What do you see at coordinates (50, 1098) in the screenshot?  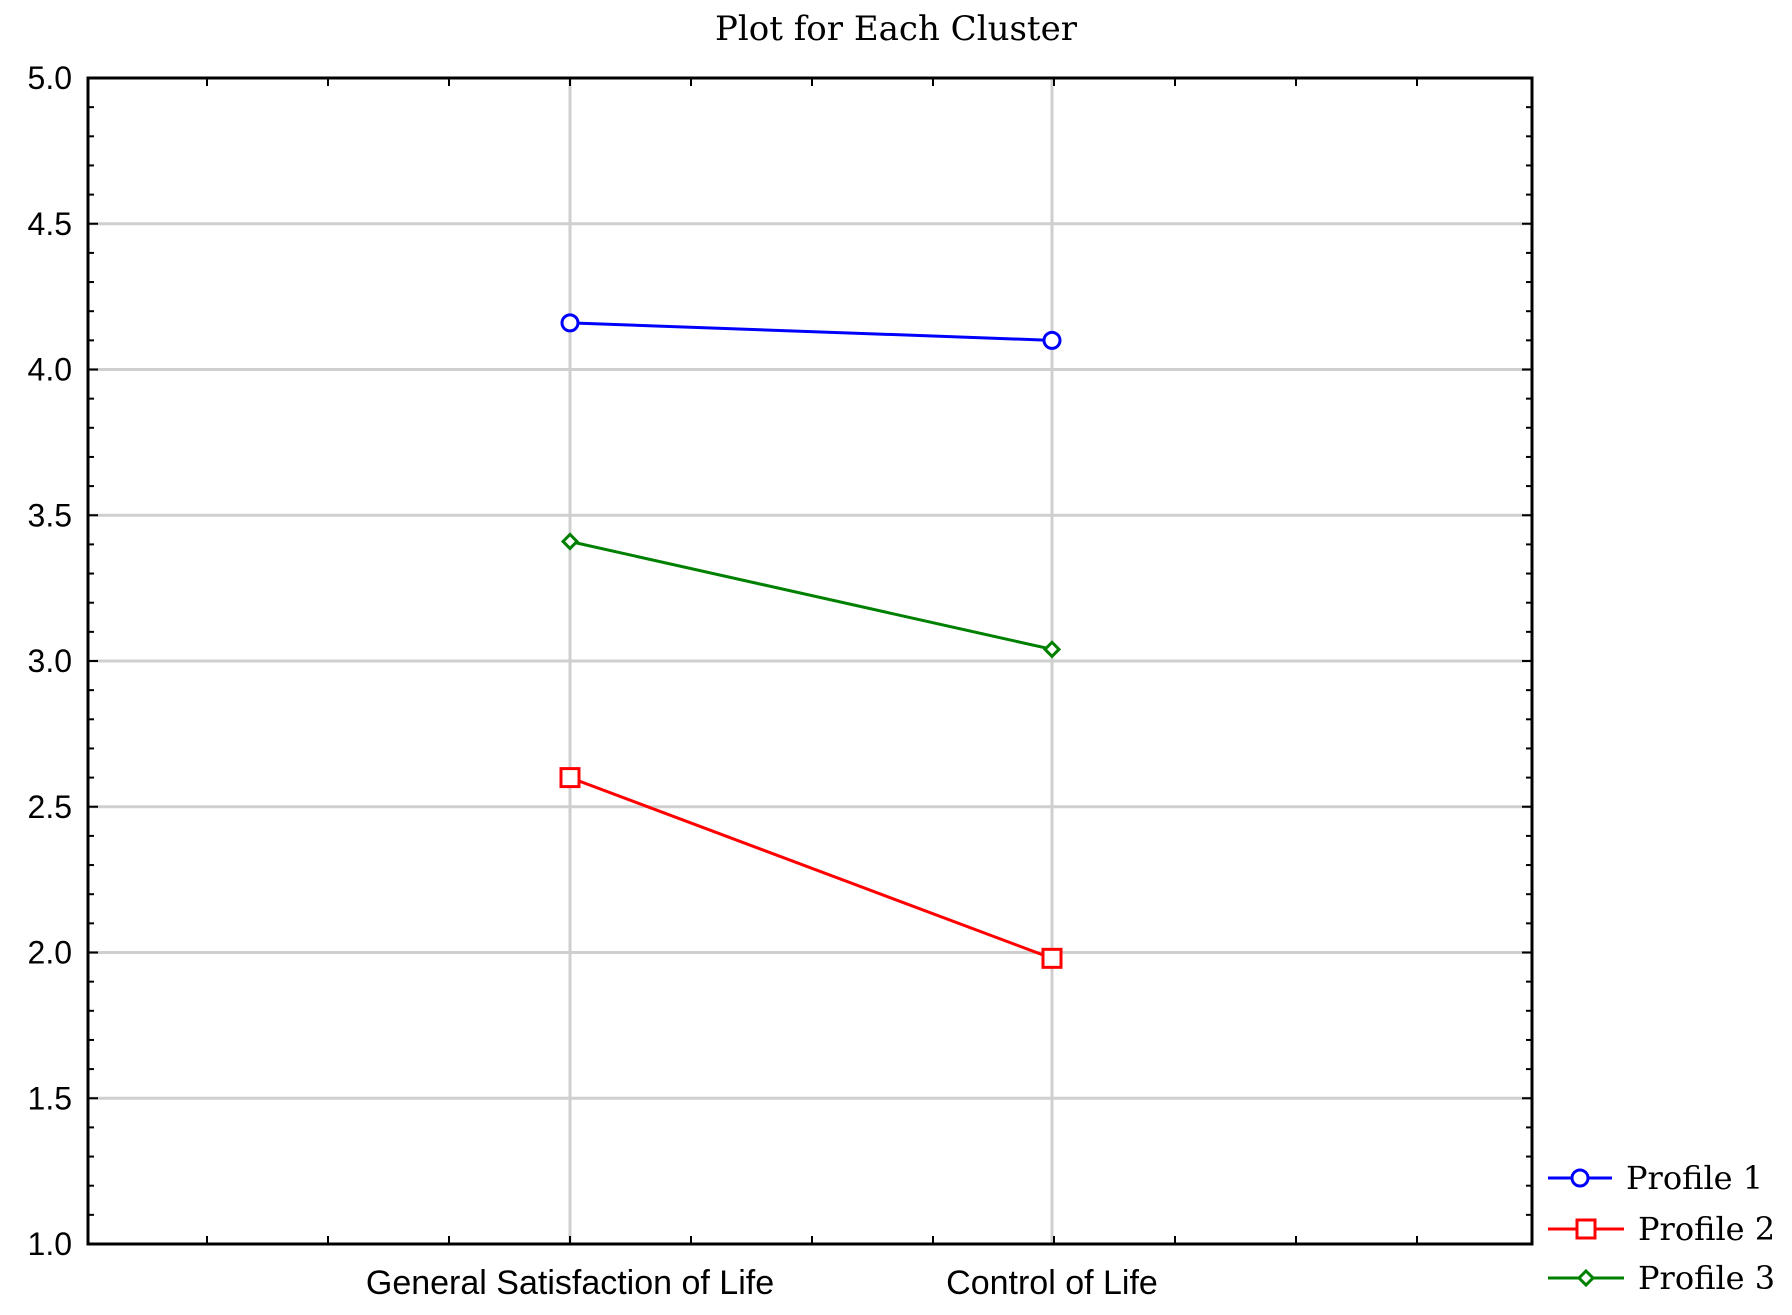 I see `y-tick-label-1: 1.5` at bounding box center [50, 1098].